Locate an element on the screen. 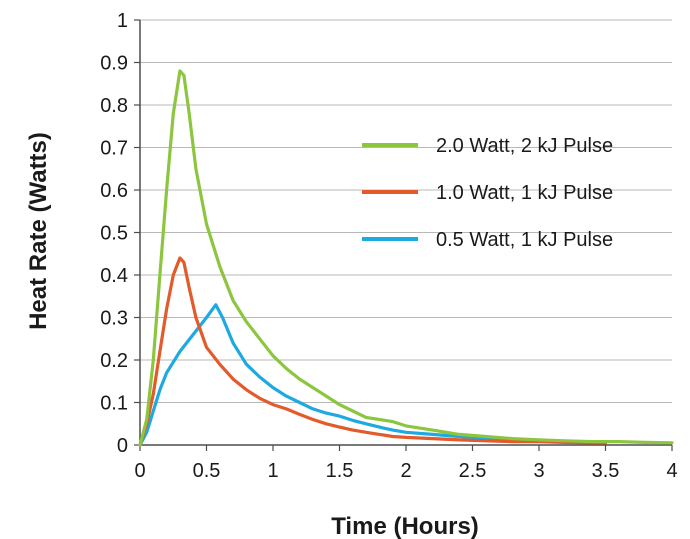  x-tick-label: 3.5 is located at coordinates (606, 471).